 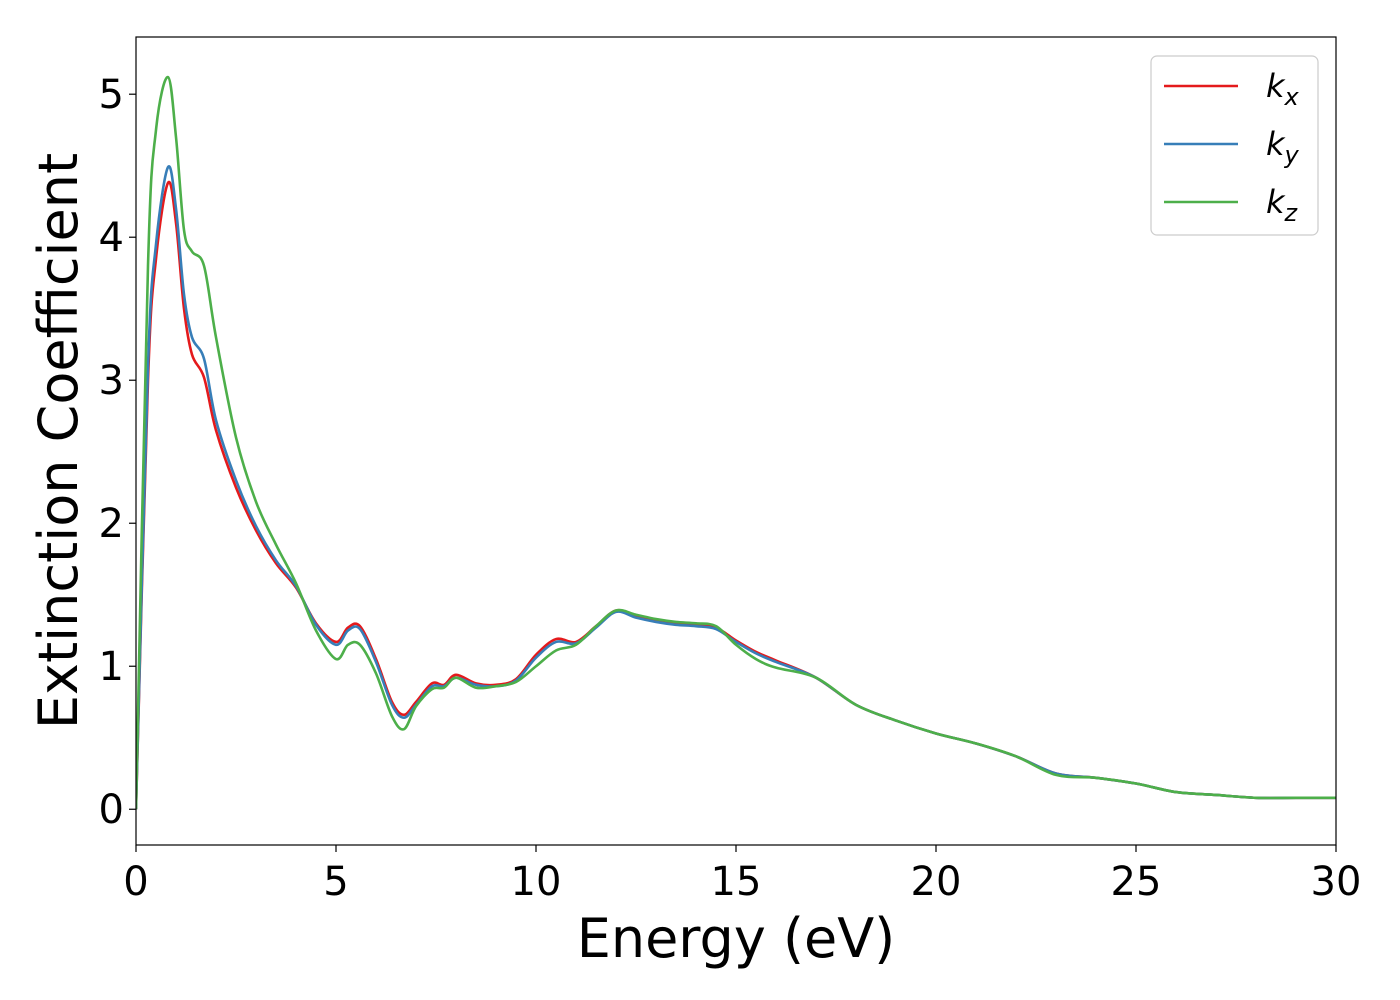 What do you see at coordinates (736, 938) in the screenshot?
I see `x-axis-title: Energy (eV)` at bounding box center [736, 938].